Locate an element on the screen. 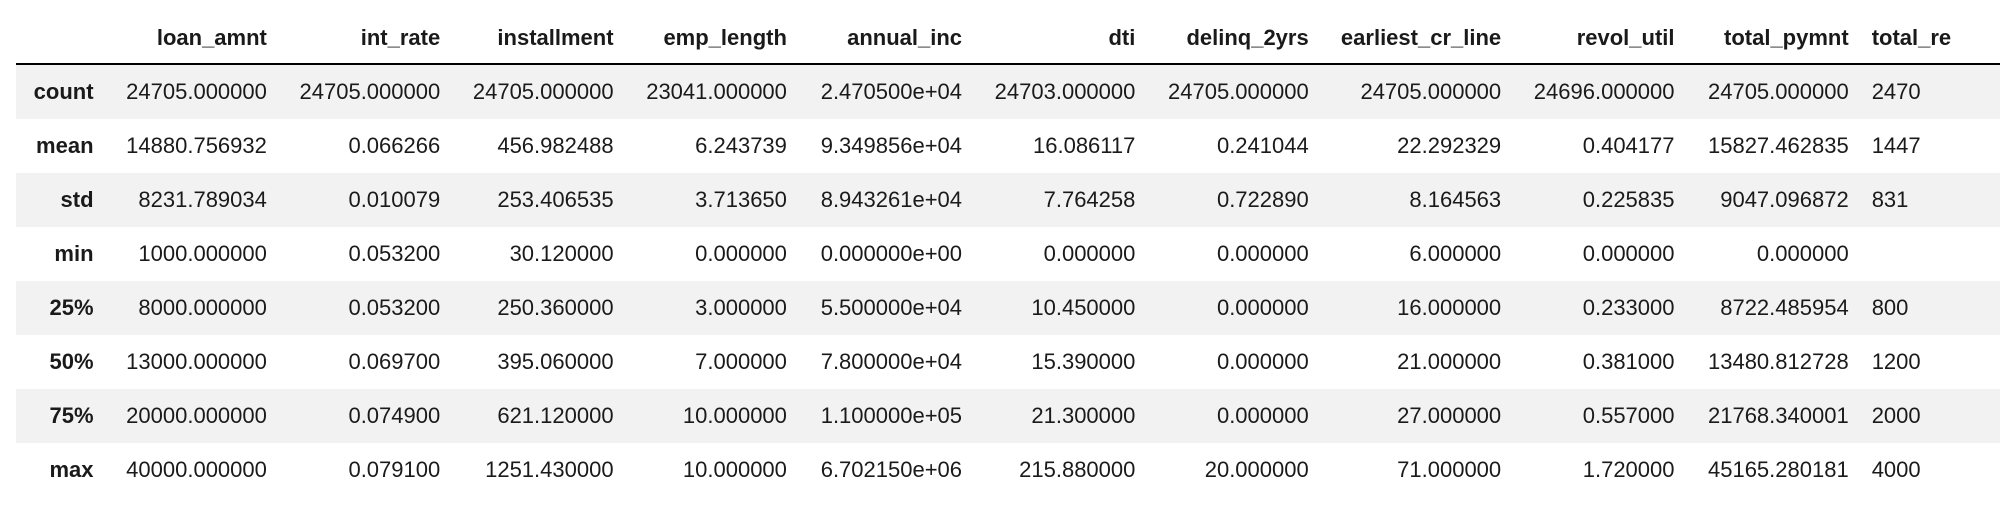  table-cell: 800 is located at coordinates (1890, 307).